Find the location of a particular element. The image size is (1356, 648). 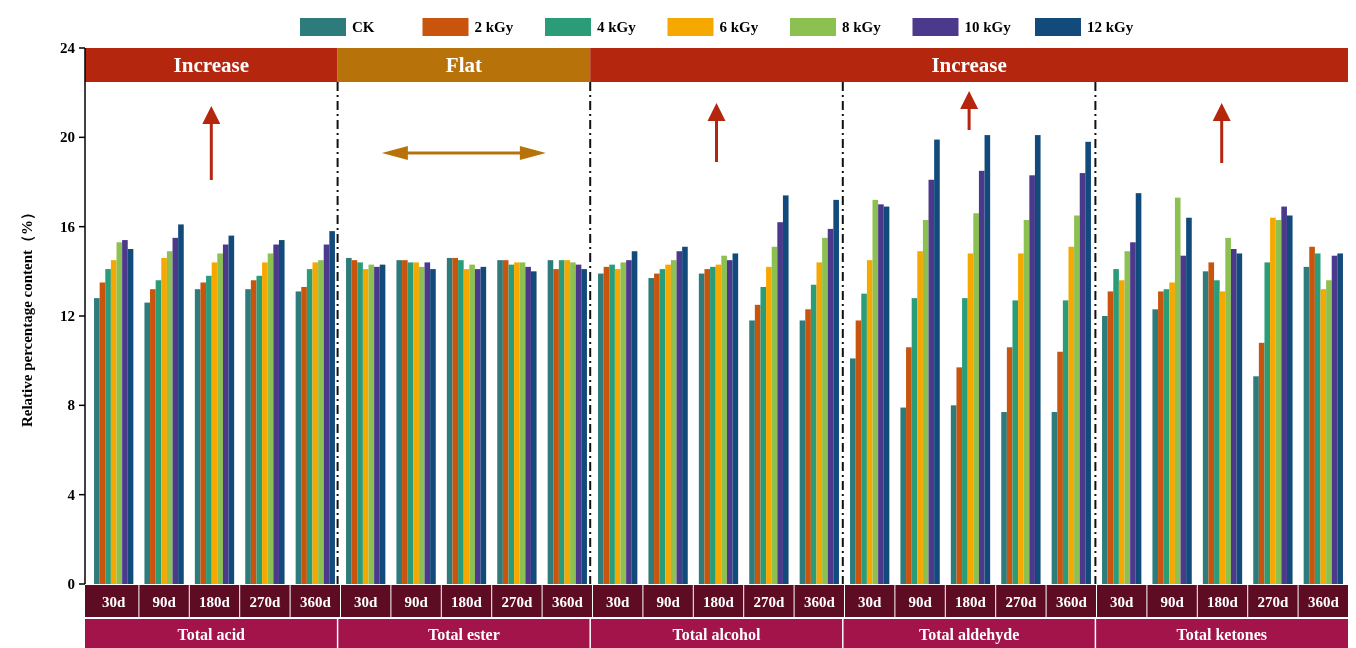

y-tick-label: 8 is located at coordinates (71, 405).